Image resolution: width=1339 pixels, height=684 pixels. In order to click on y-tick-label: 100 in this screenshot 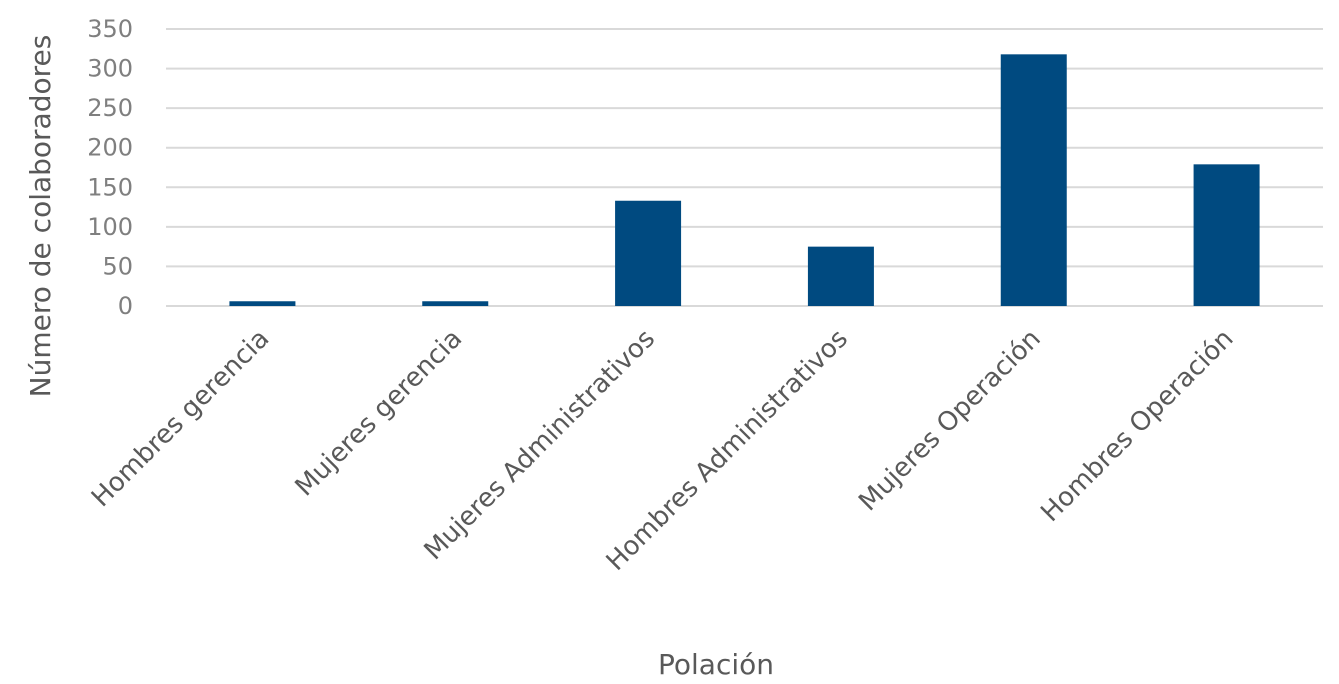, I will do `click(110, 227)`.